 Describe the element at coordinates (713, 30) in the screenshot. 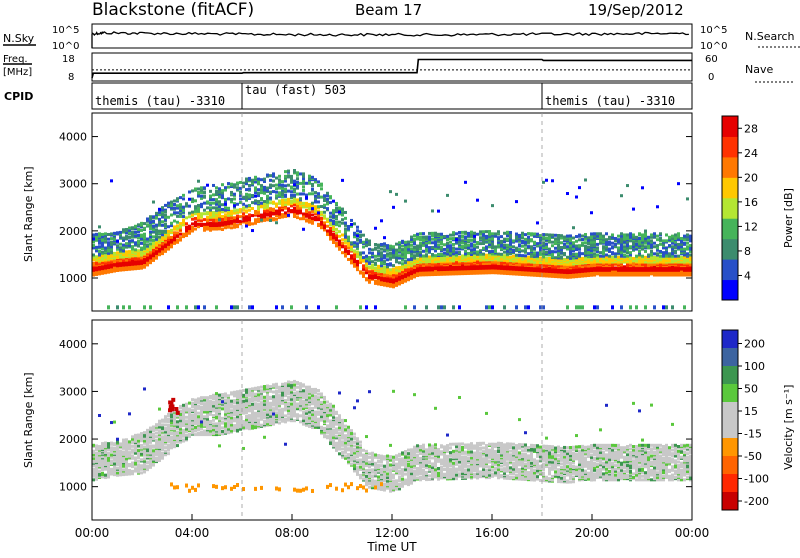

I see `noise-right-tick-top: 10^5` at that location.